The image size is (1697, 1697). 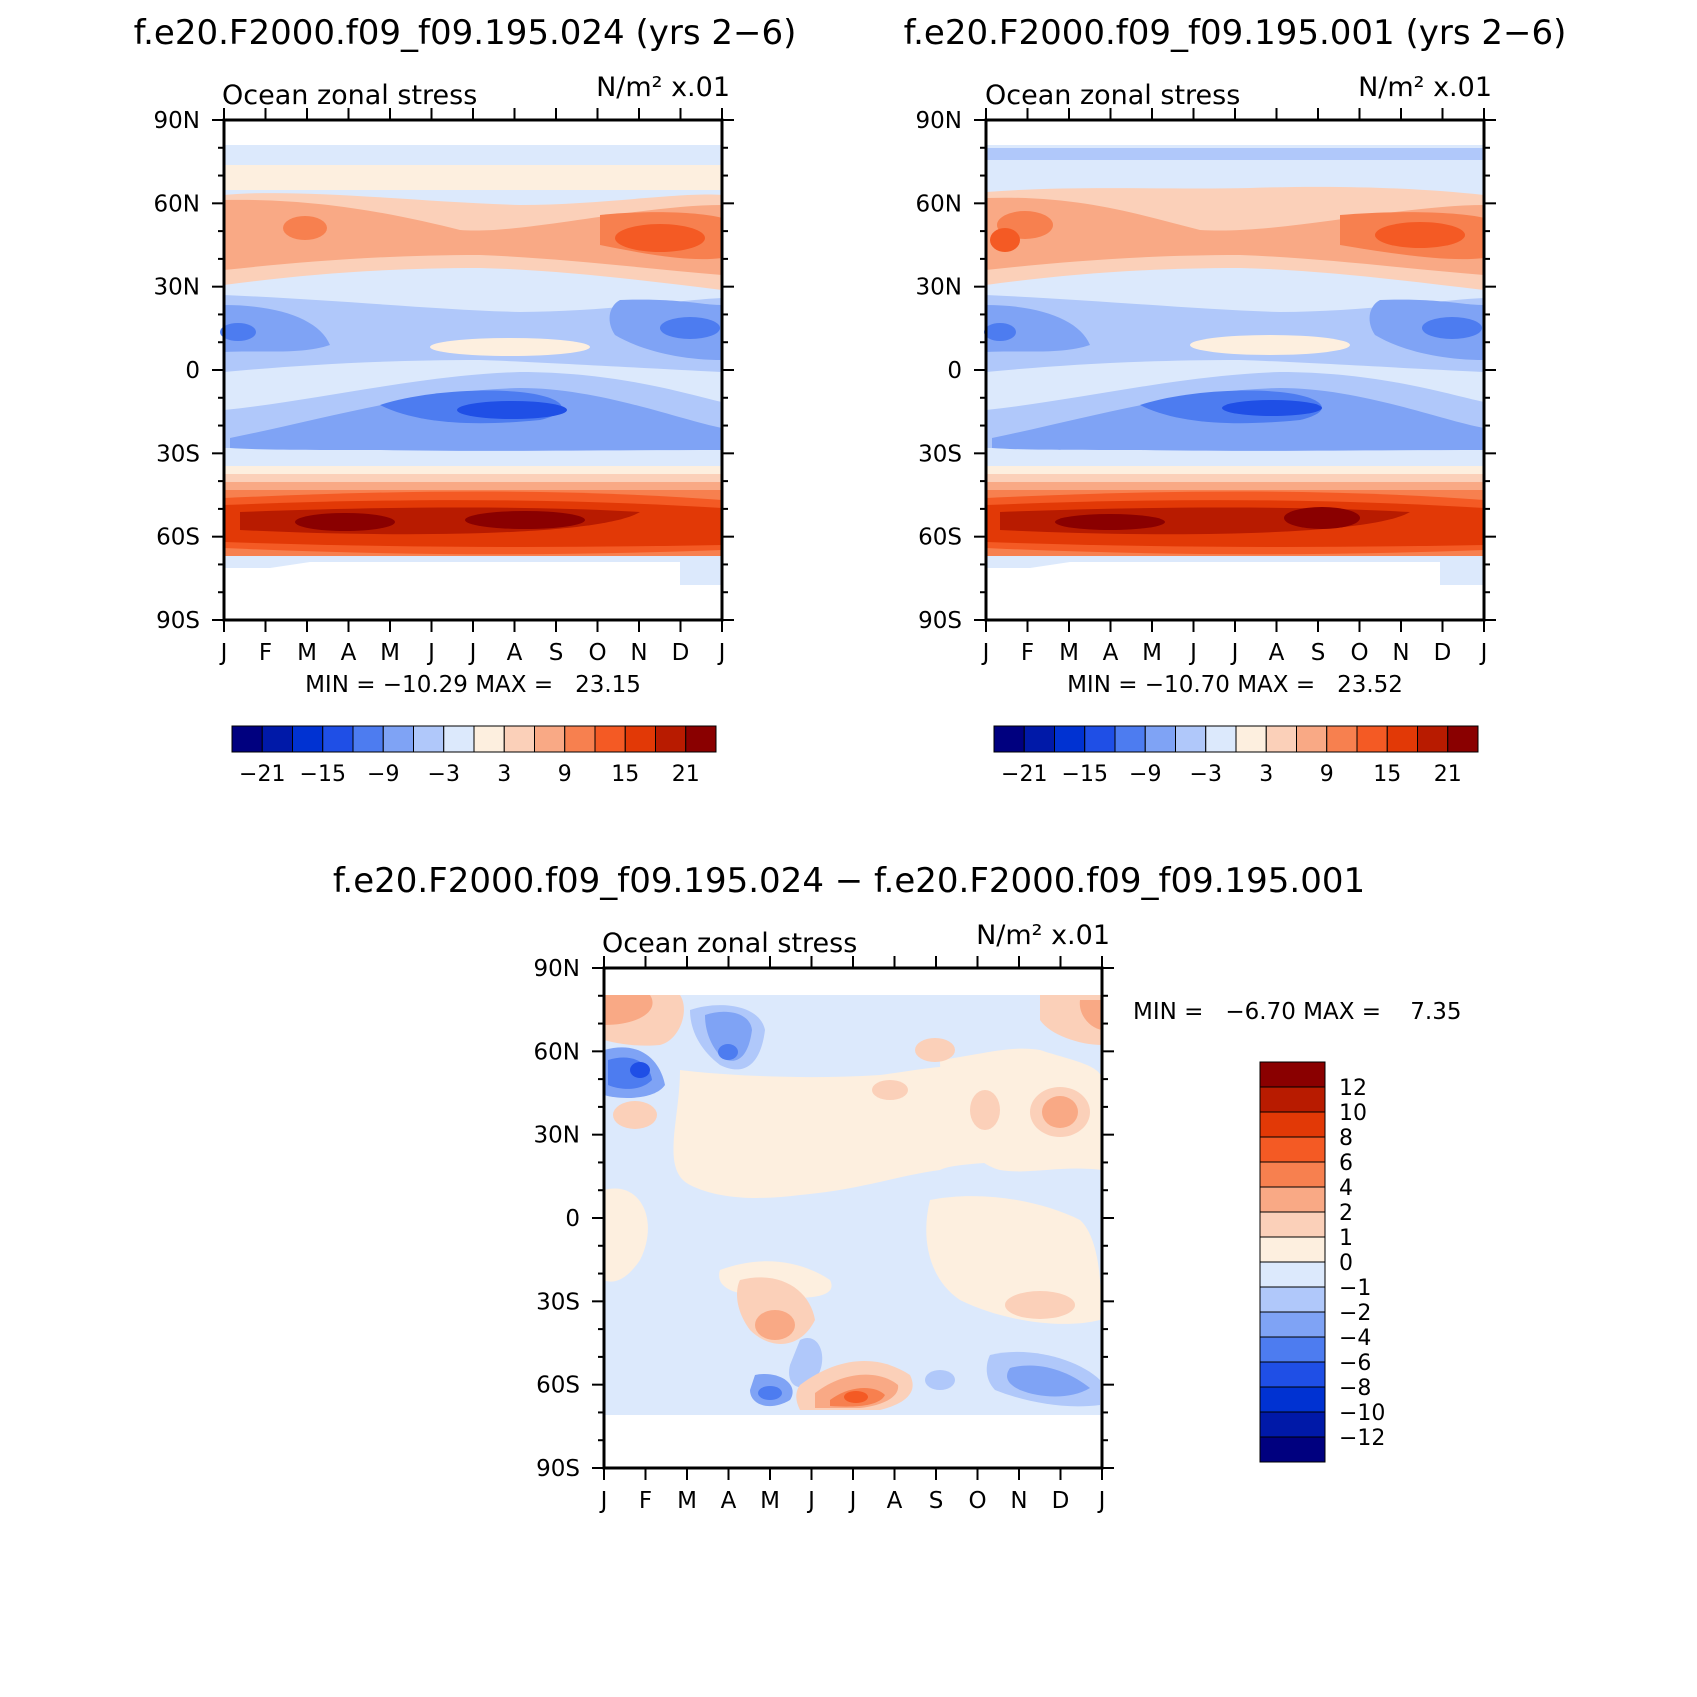 I want to click on colorbar-label: 4, so click(x=1346, y=1188).